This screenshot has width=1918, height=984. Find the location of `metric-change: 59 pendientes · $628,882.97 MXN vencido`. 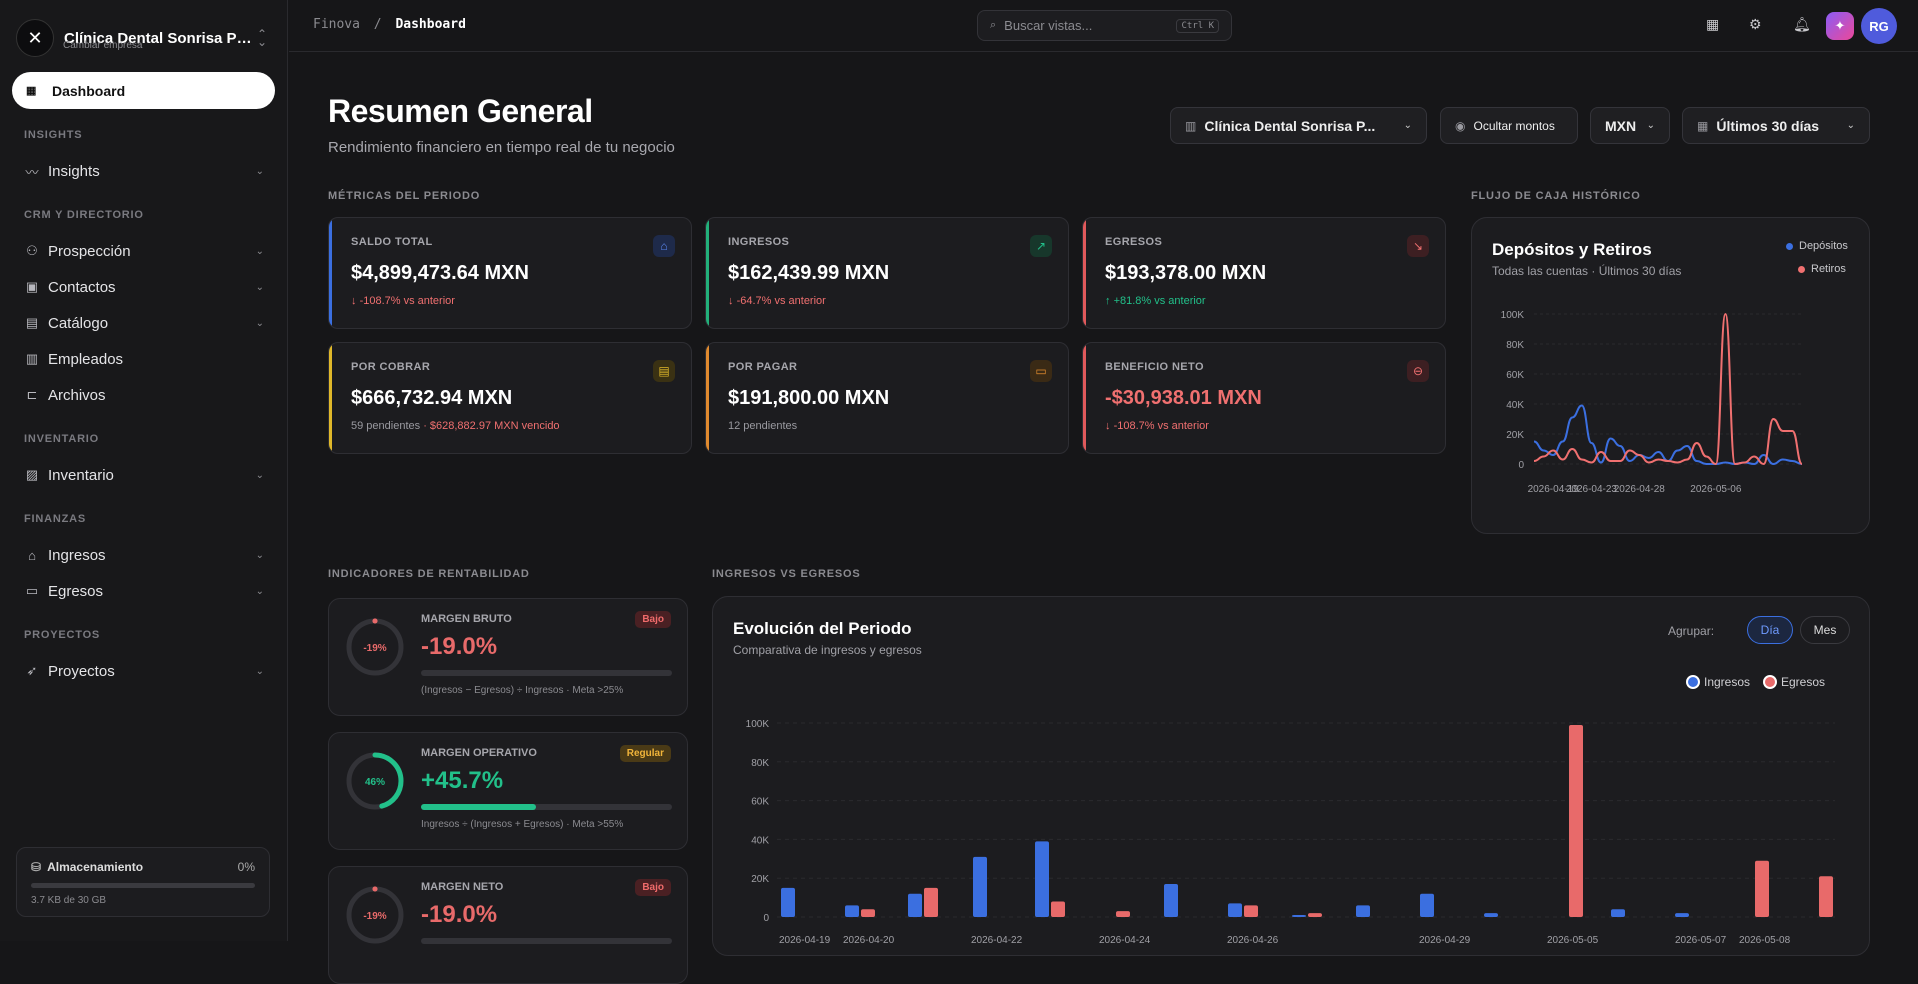

metric-change: 59 pendientes · $628,882.97 MXN vencido is located at coordinates (510, 426).